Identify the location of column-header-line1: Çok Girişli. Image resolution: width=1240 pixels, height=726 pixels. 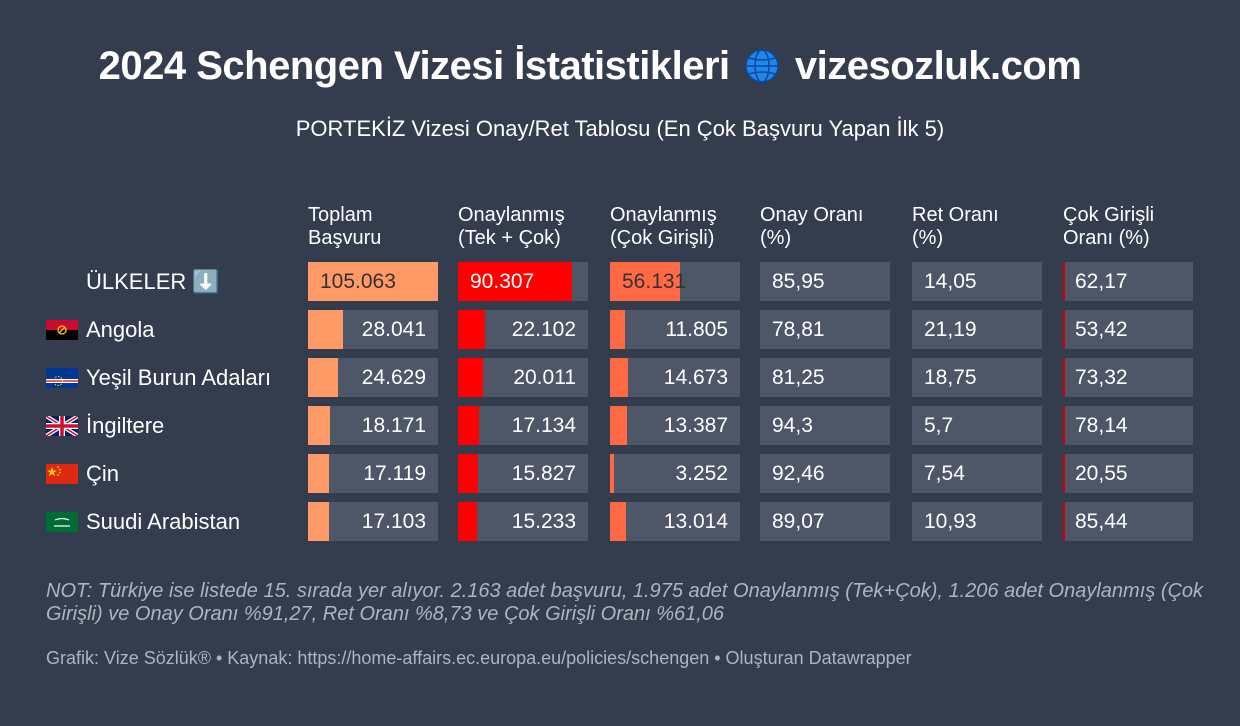
(1109, 215).